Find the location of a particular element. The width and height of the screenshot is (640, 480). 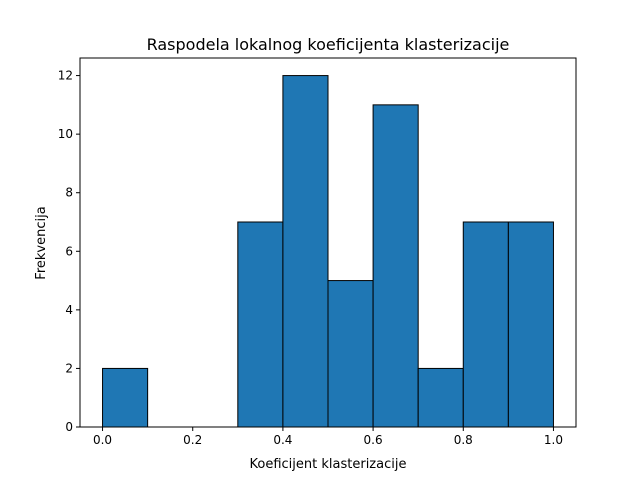

x-tick-label: 0.6 is located at coordinates (373, 440).